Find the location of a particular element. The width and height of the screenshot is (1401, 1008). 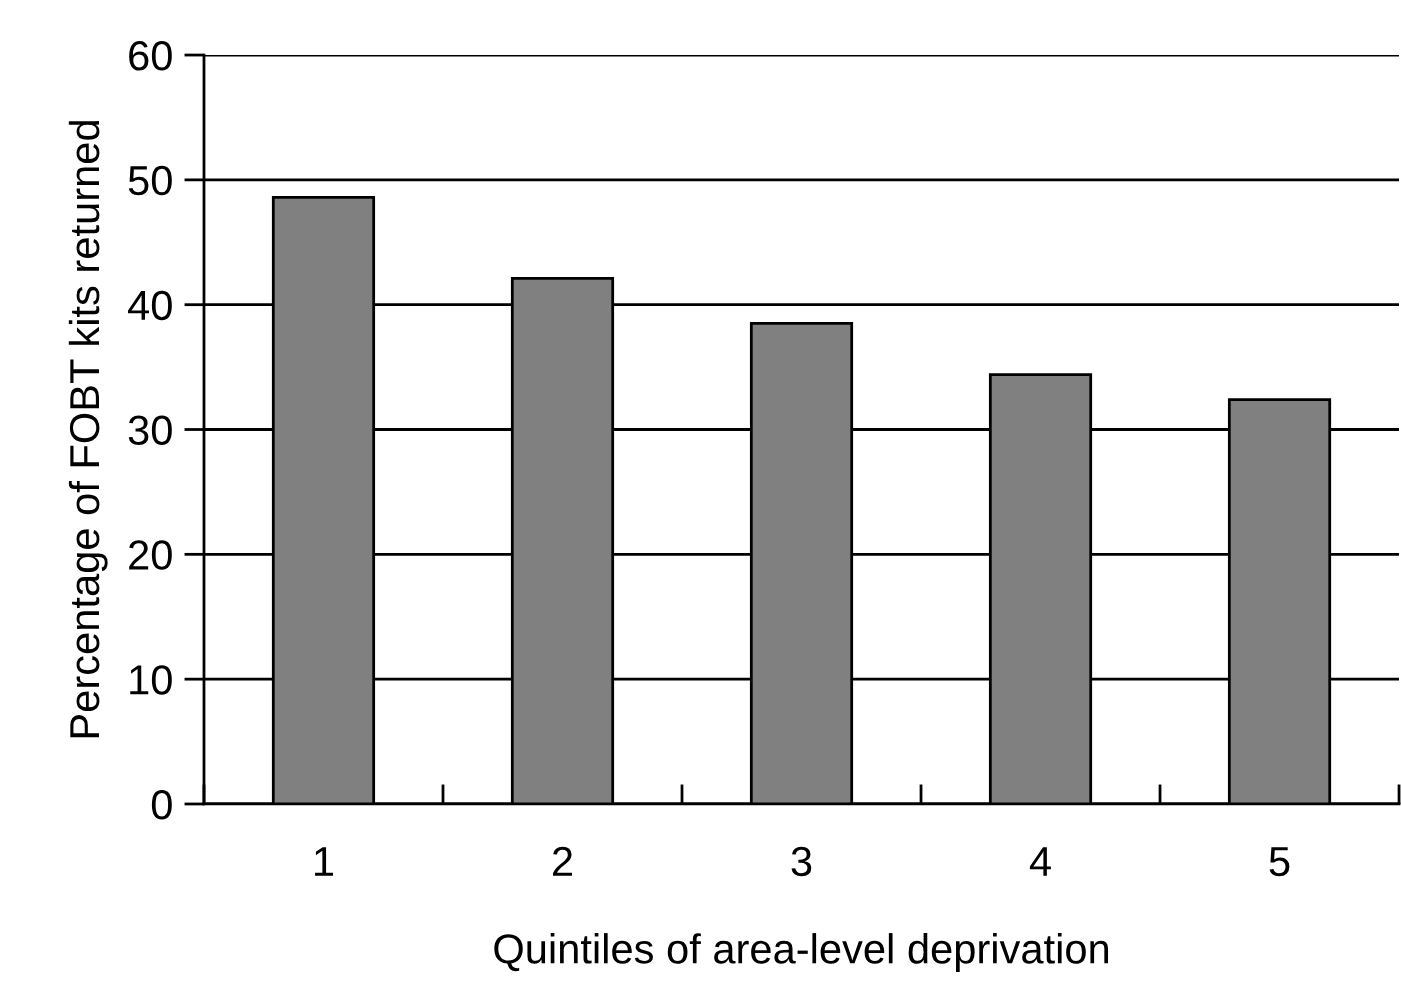

x-tick-label: 4 is located at coordinates (1040, 861).